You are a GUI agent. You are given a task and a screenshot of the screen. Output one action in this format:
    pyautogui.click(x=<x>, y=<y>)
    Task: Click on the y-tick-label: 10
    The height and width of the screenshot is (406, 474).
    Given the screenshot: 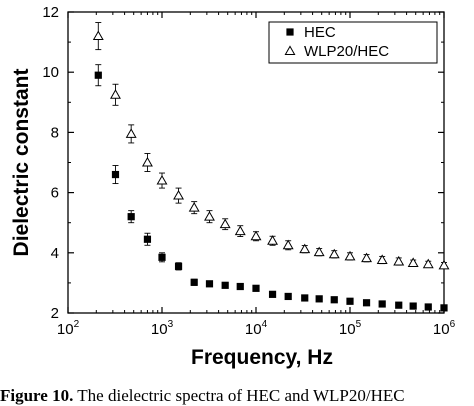 What is the action you would take?
    pyautogui.click(x=50, y=72)
    